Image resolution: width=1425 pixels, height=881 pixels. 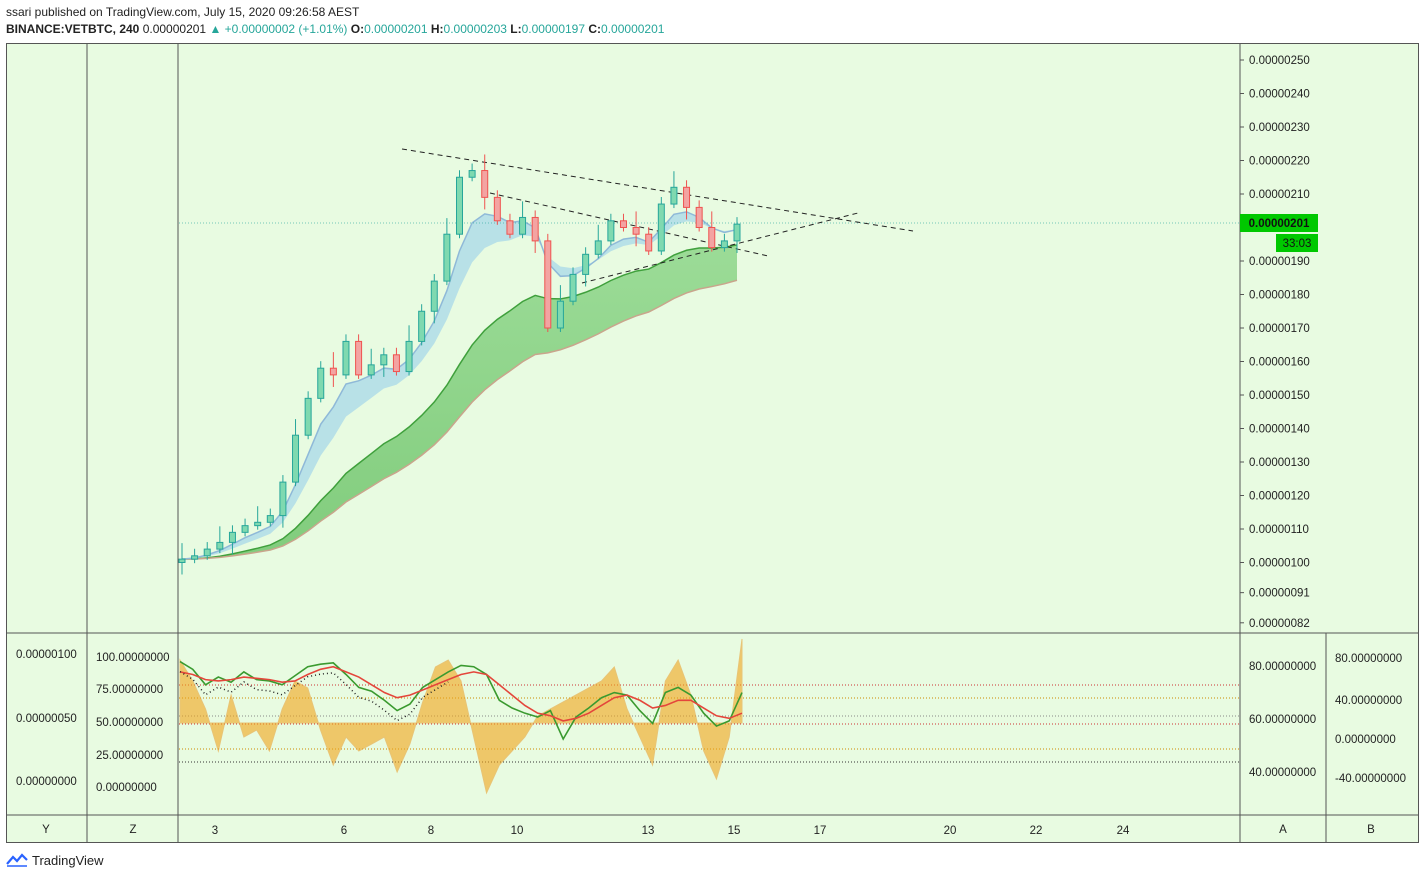 What do you see at coordinates (1279, 497) in the screenshot?
I see `price-tick-label: 0.00000120` at bounding box center [1279, 497].